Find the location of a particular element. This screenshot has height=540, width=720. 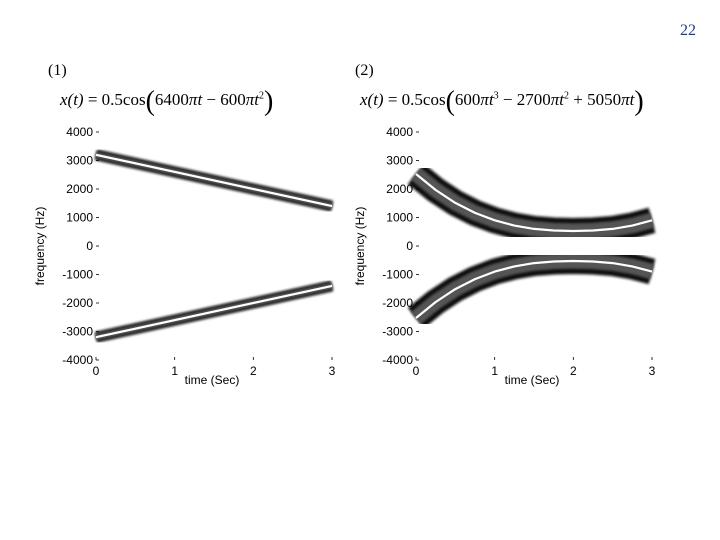

equation-2: x(t) = 0.5cos(600πt3 − 2700πt2 + 5050πt) is located at coordinates (502, 101).